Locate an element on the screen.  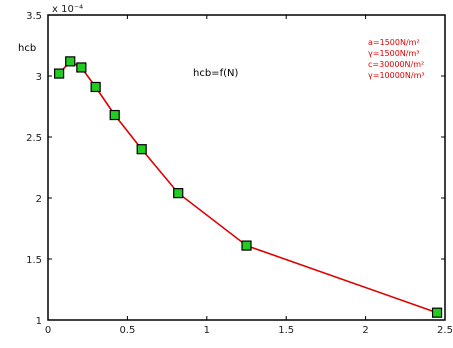
y-scale-note: x 10⁻⁴ is located at coordinates (67, 9).